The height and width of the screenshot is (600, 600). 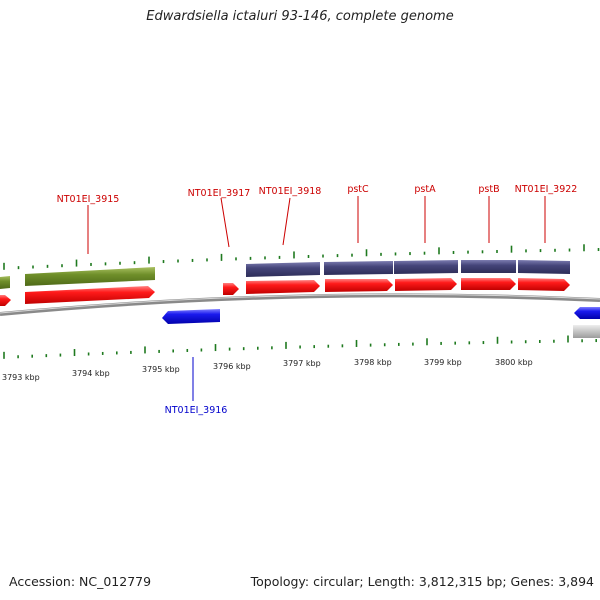 I want to click on gene-label: NT01EI_3918, so click(x=290, y=191).